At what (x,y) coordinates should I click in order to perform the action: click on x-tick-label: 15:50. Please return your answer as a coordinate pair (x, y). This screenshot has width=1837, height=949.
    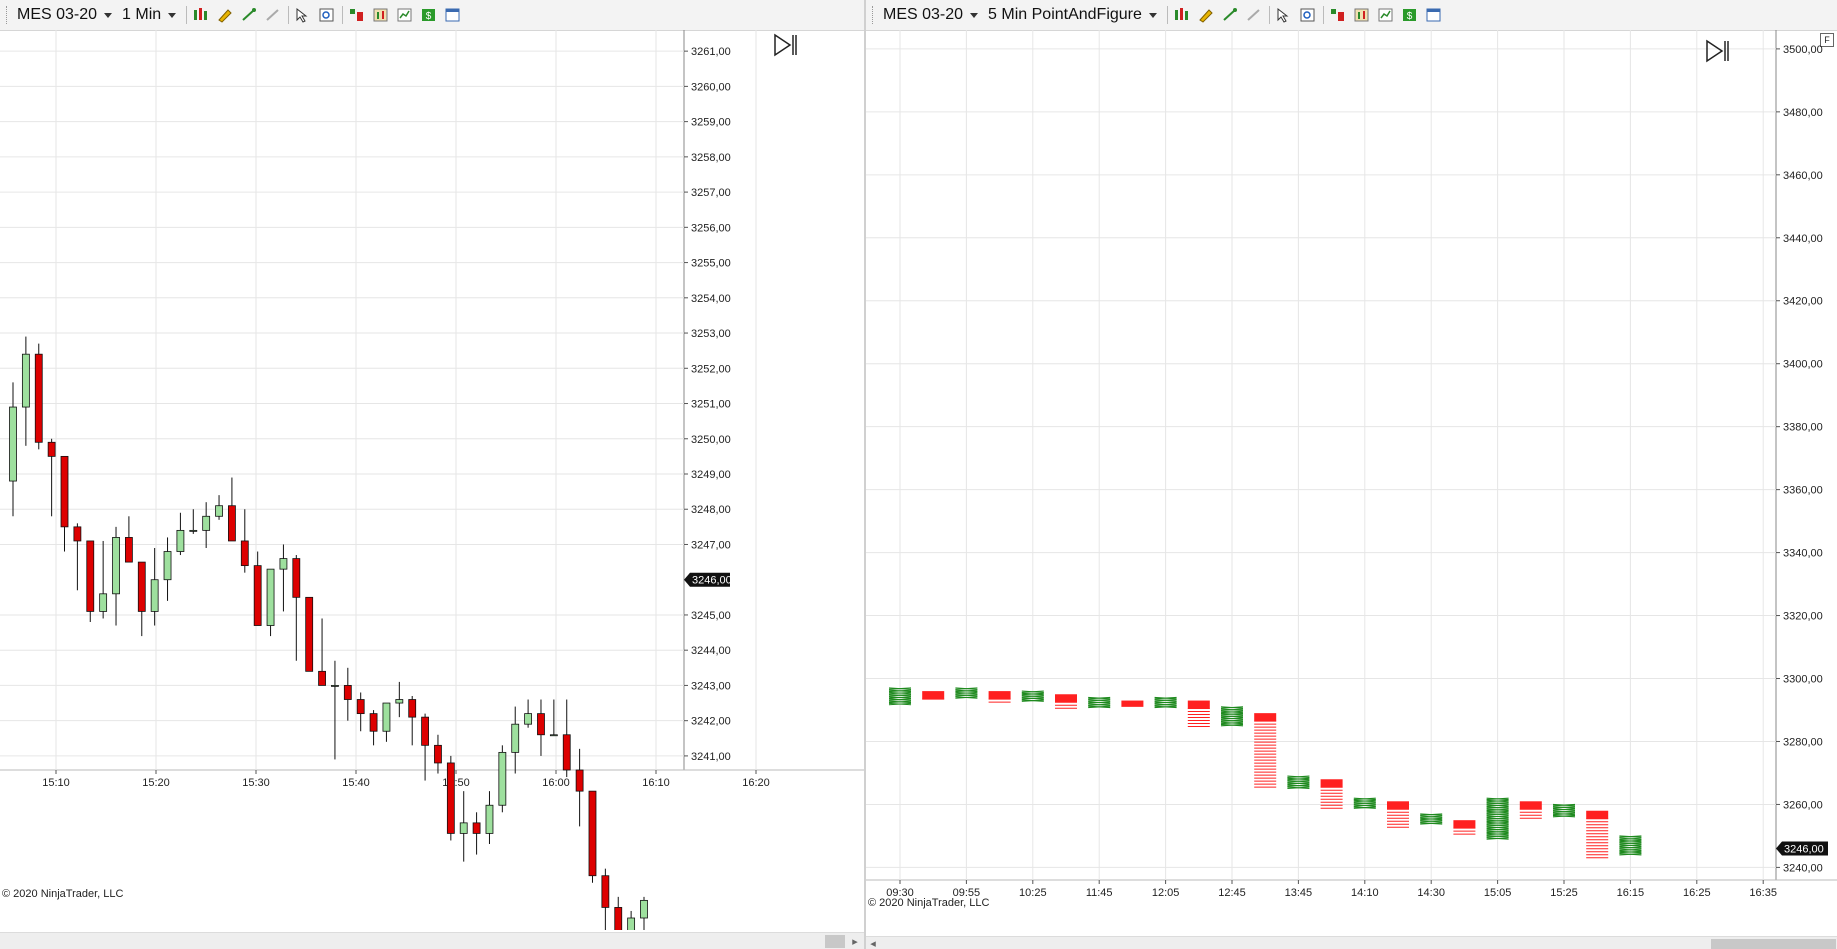
    Looking at the image, I should click on (456, 783).